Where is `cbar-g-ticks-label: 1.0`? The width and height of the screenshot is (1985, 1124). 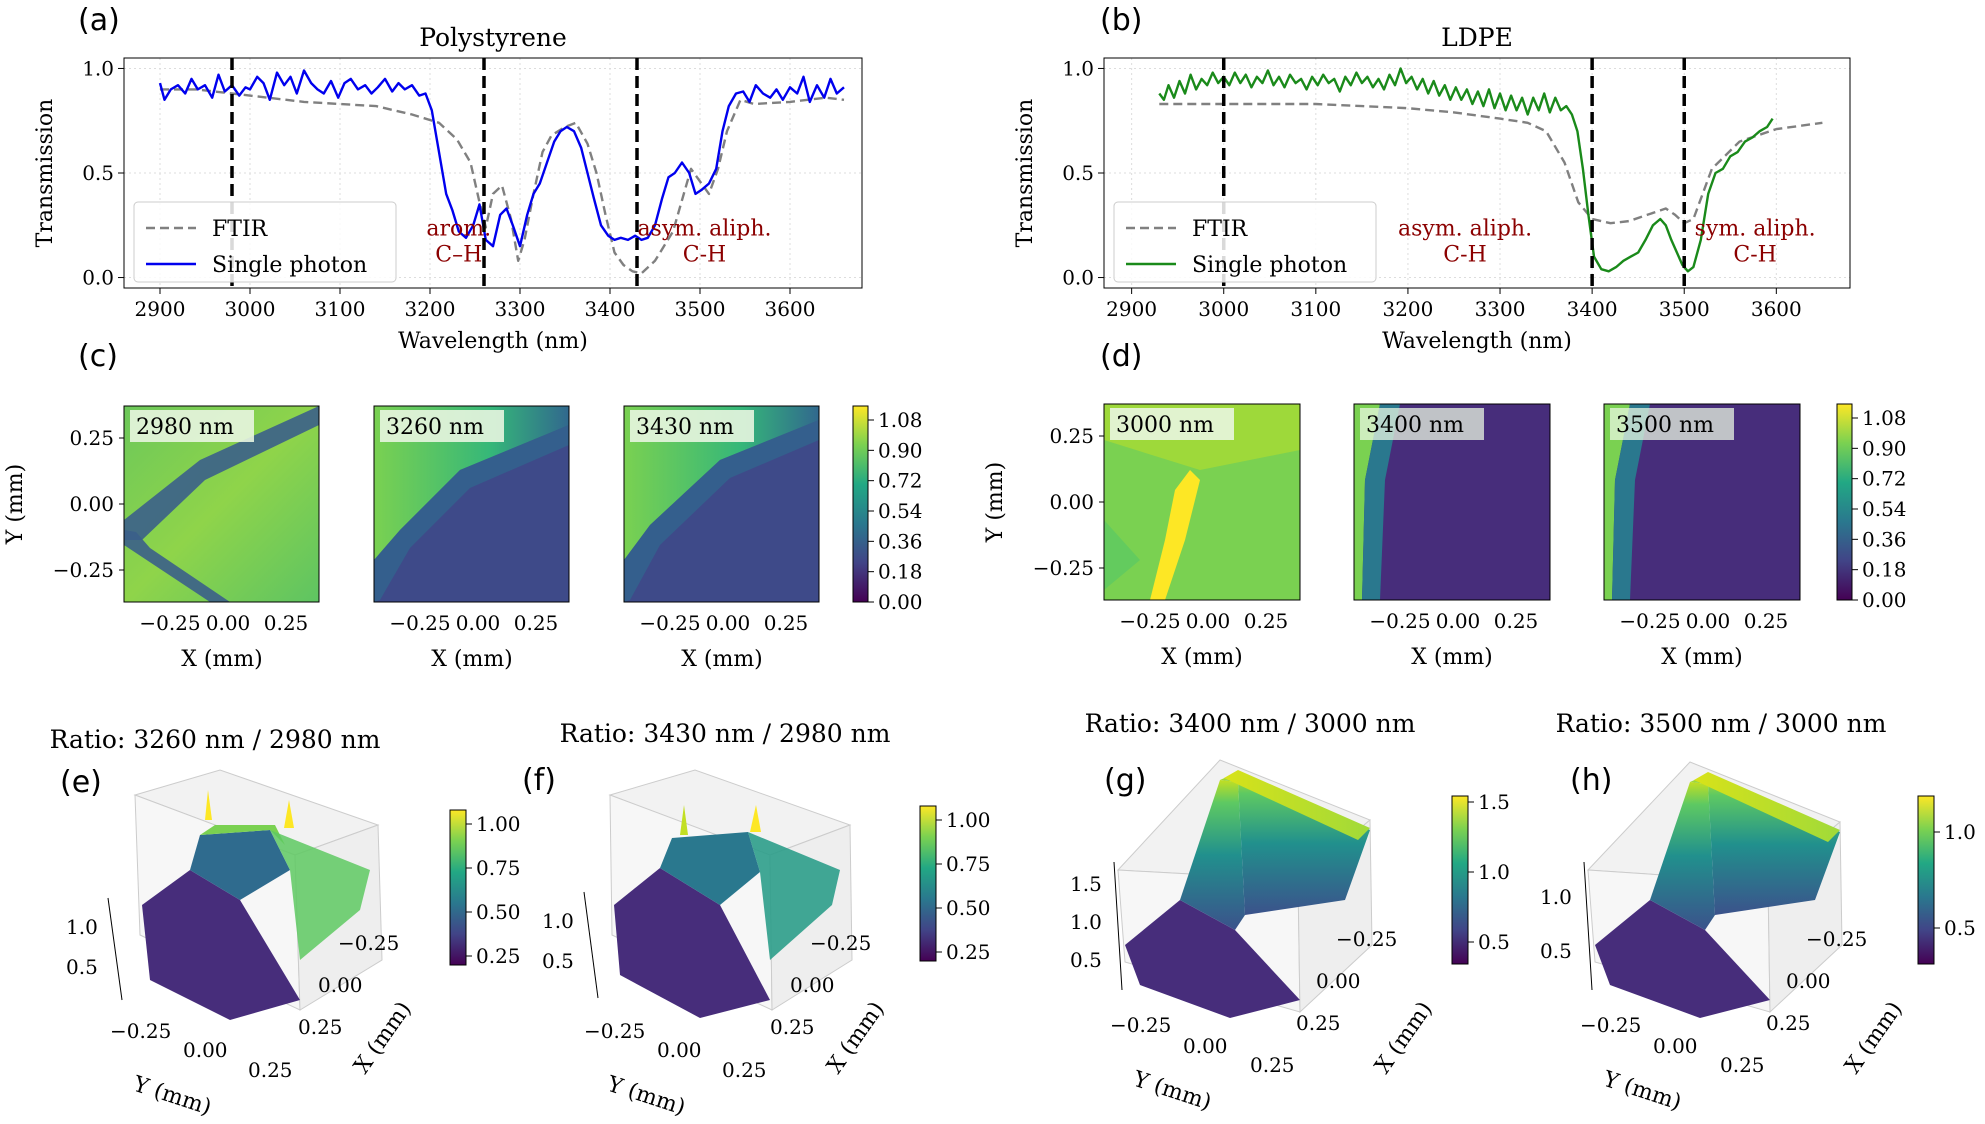
cbar-g-ticks-label: 1.0 is located at coordinates (1494, 872).